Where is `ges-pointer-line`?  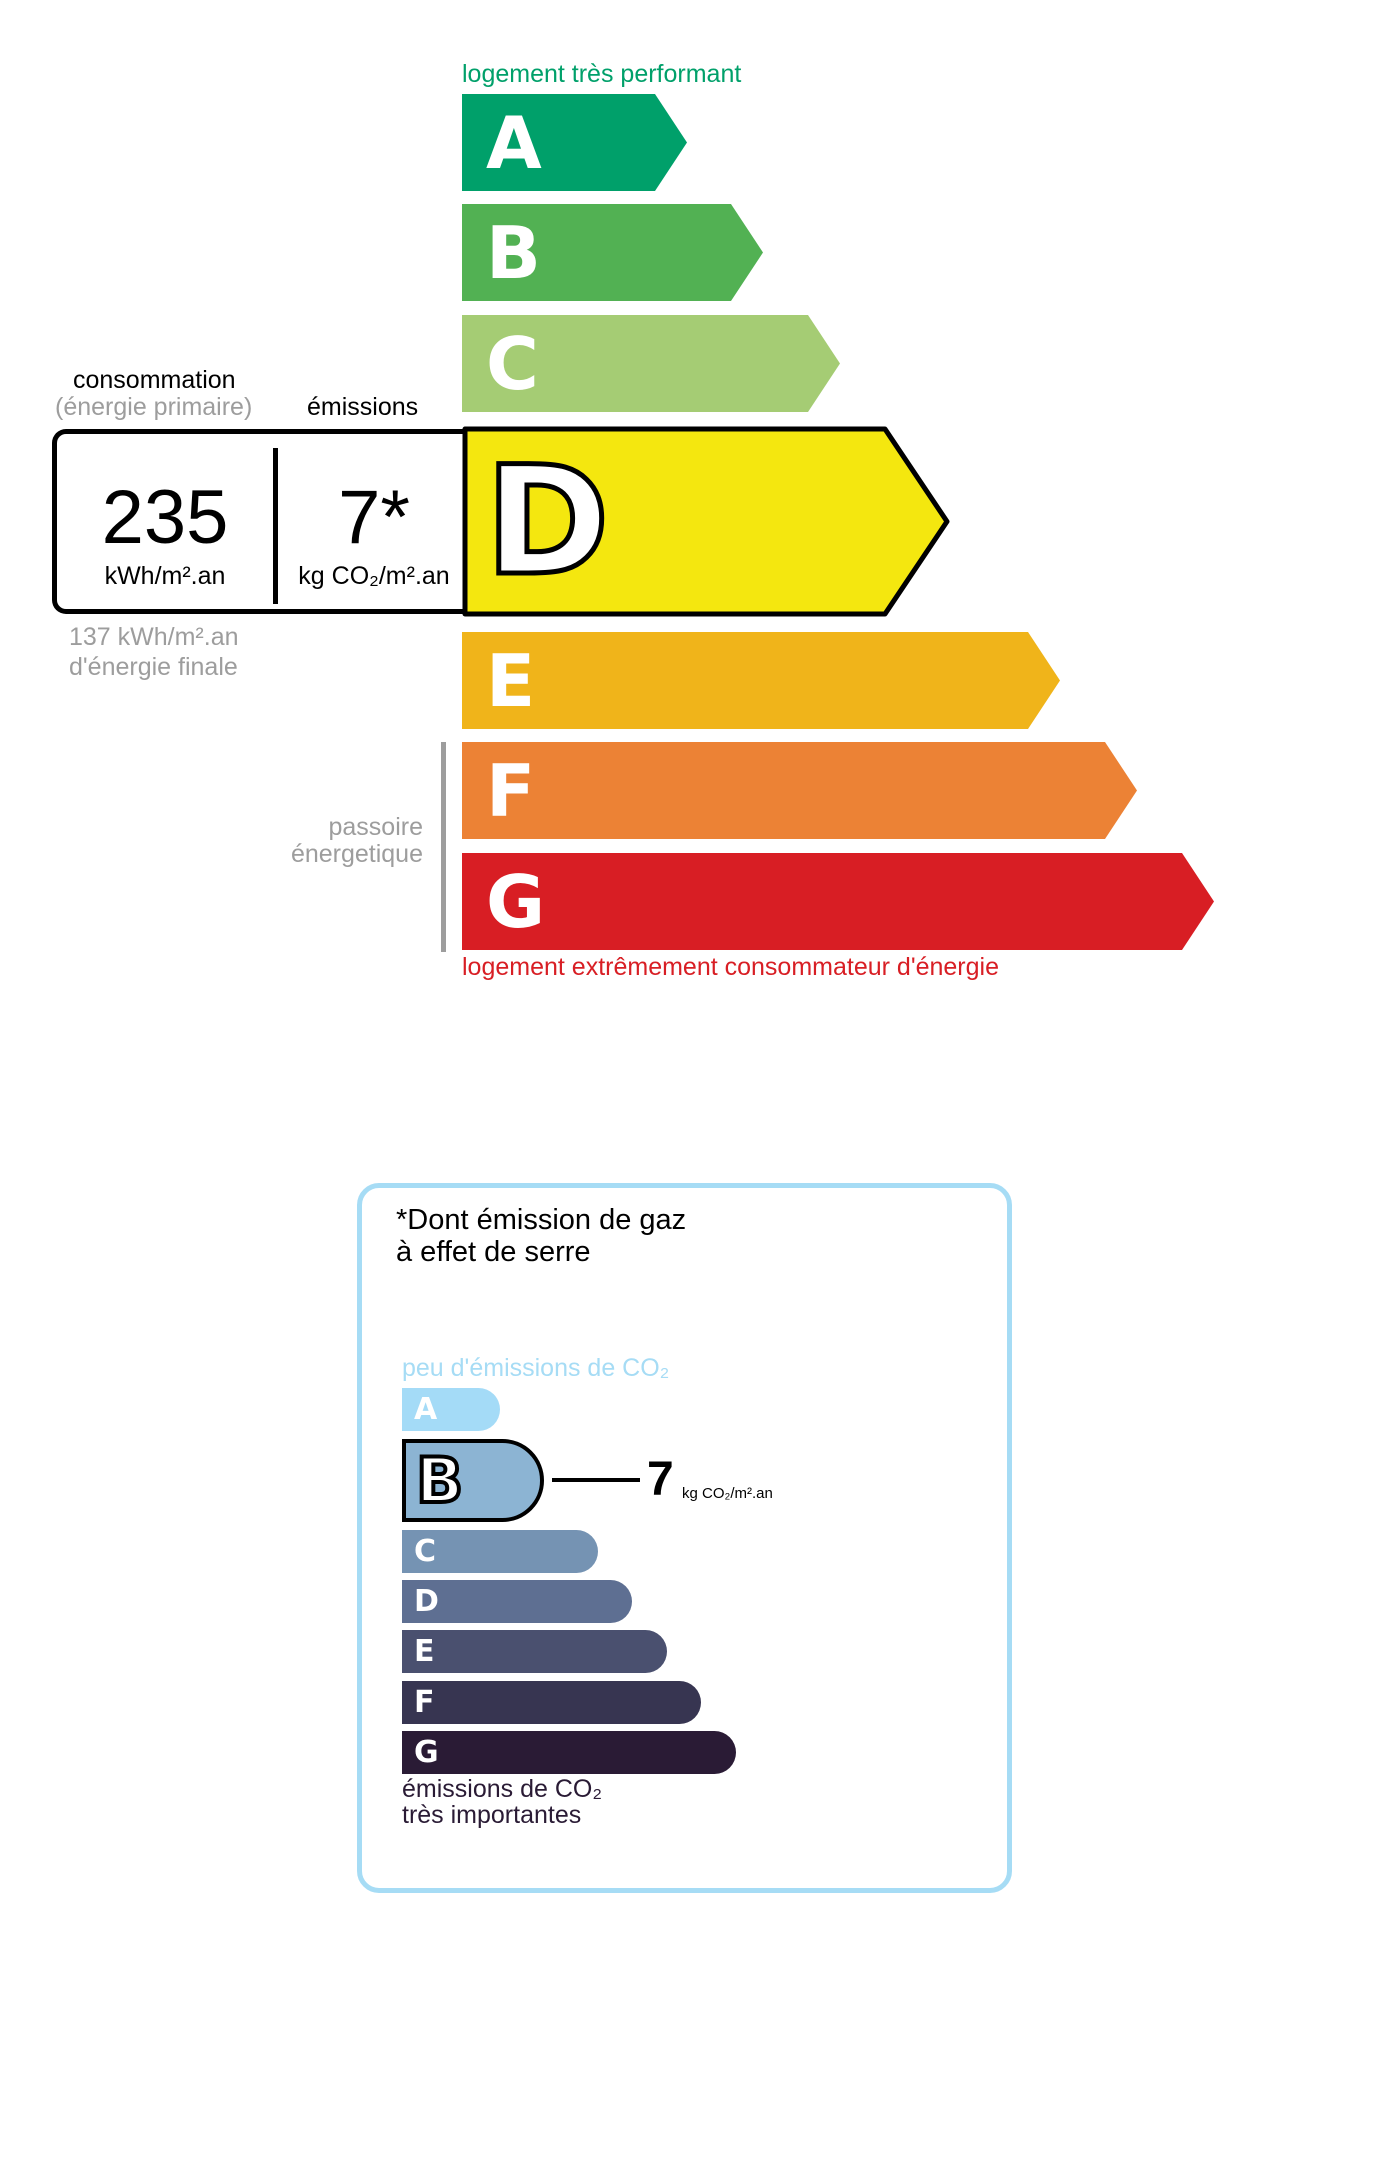 ges-pointer-line is located at coordinates (596, 1480).